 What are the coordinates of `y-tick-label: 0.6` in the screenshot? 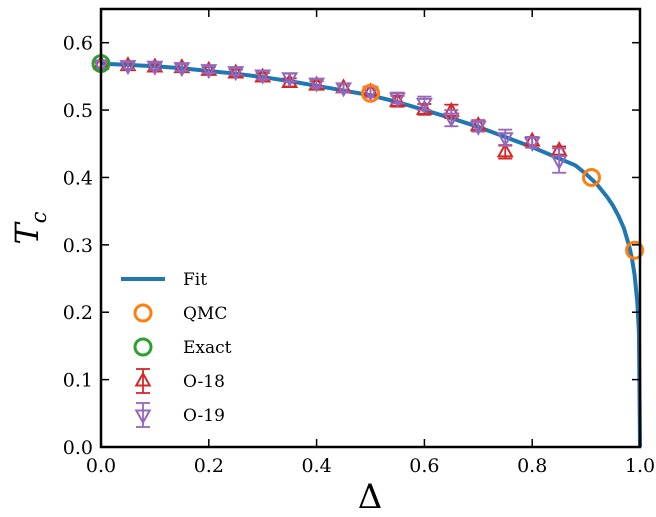 It's located at (78, 44).